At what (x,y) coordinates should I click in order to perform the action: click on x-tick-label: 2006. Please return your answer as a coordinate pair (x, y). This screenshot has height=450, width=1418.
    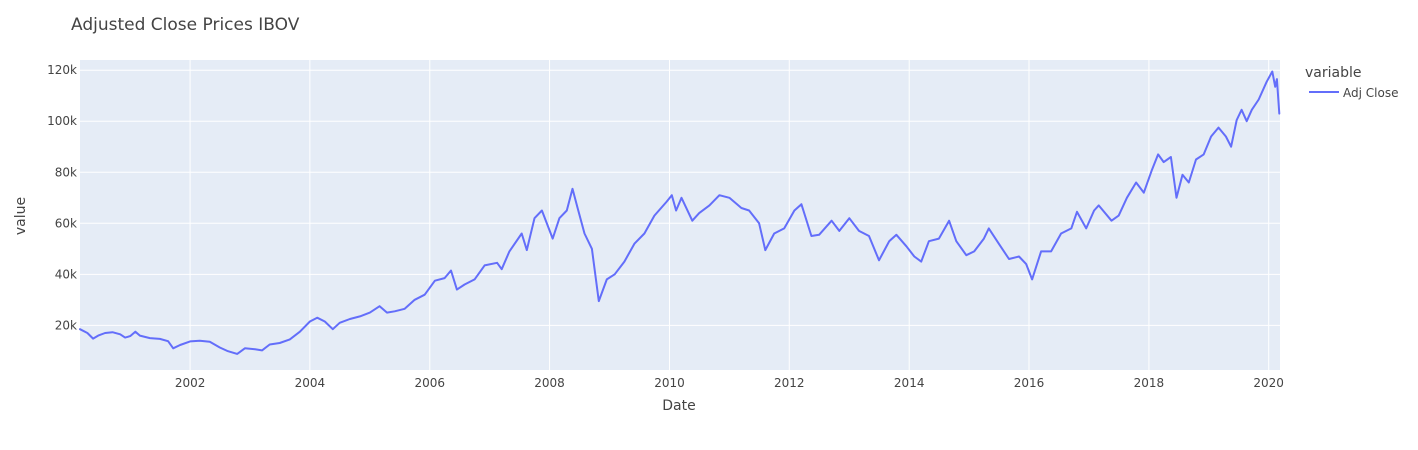
    Looking at the image, I should click on (430, 383).